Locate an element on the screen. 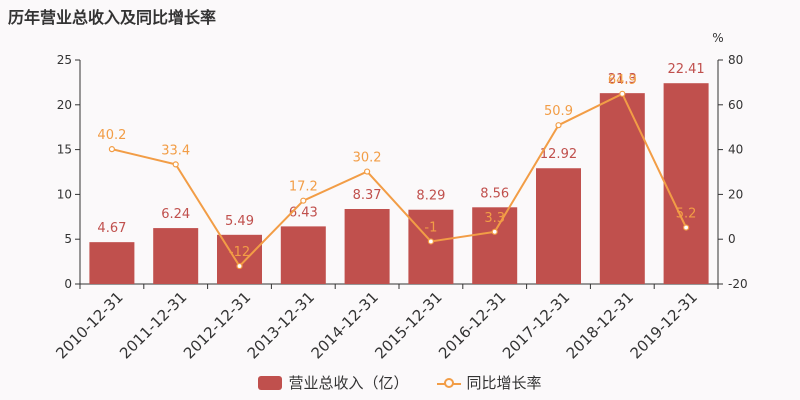  y-left-tick-label: 25 is located at coordinates (64, 60).